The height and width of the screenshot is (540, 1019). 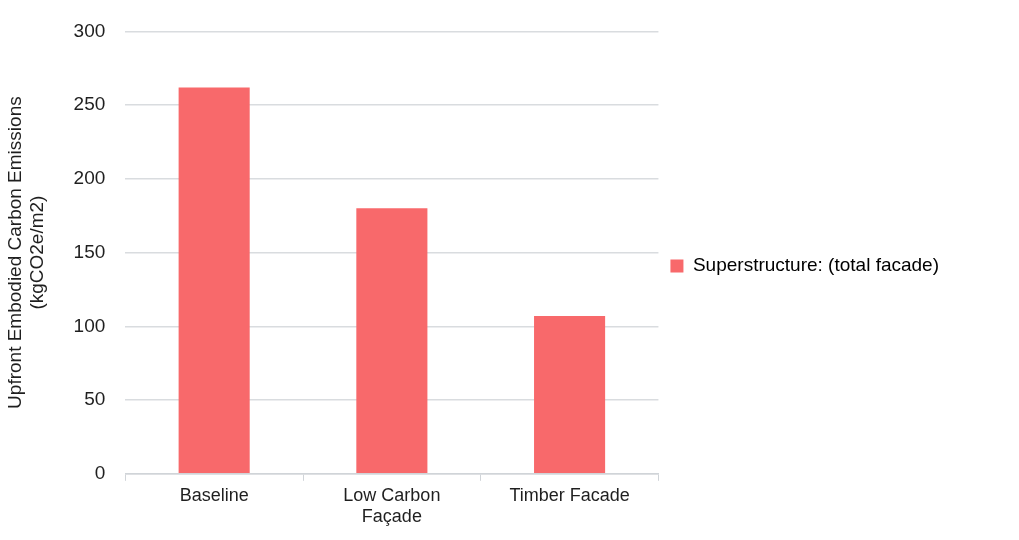 What do you see at coordinates (100, 473) in the screenshot?
I see `y-tick-label: 0` at bounding box center [100, 473].